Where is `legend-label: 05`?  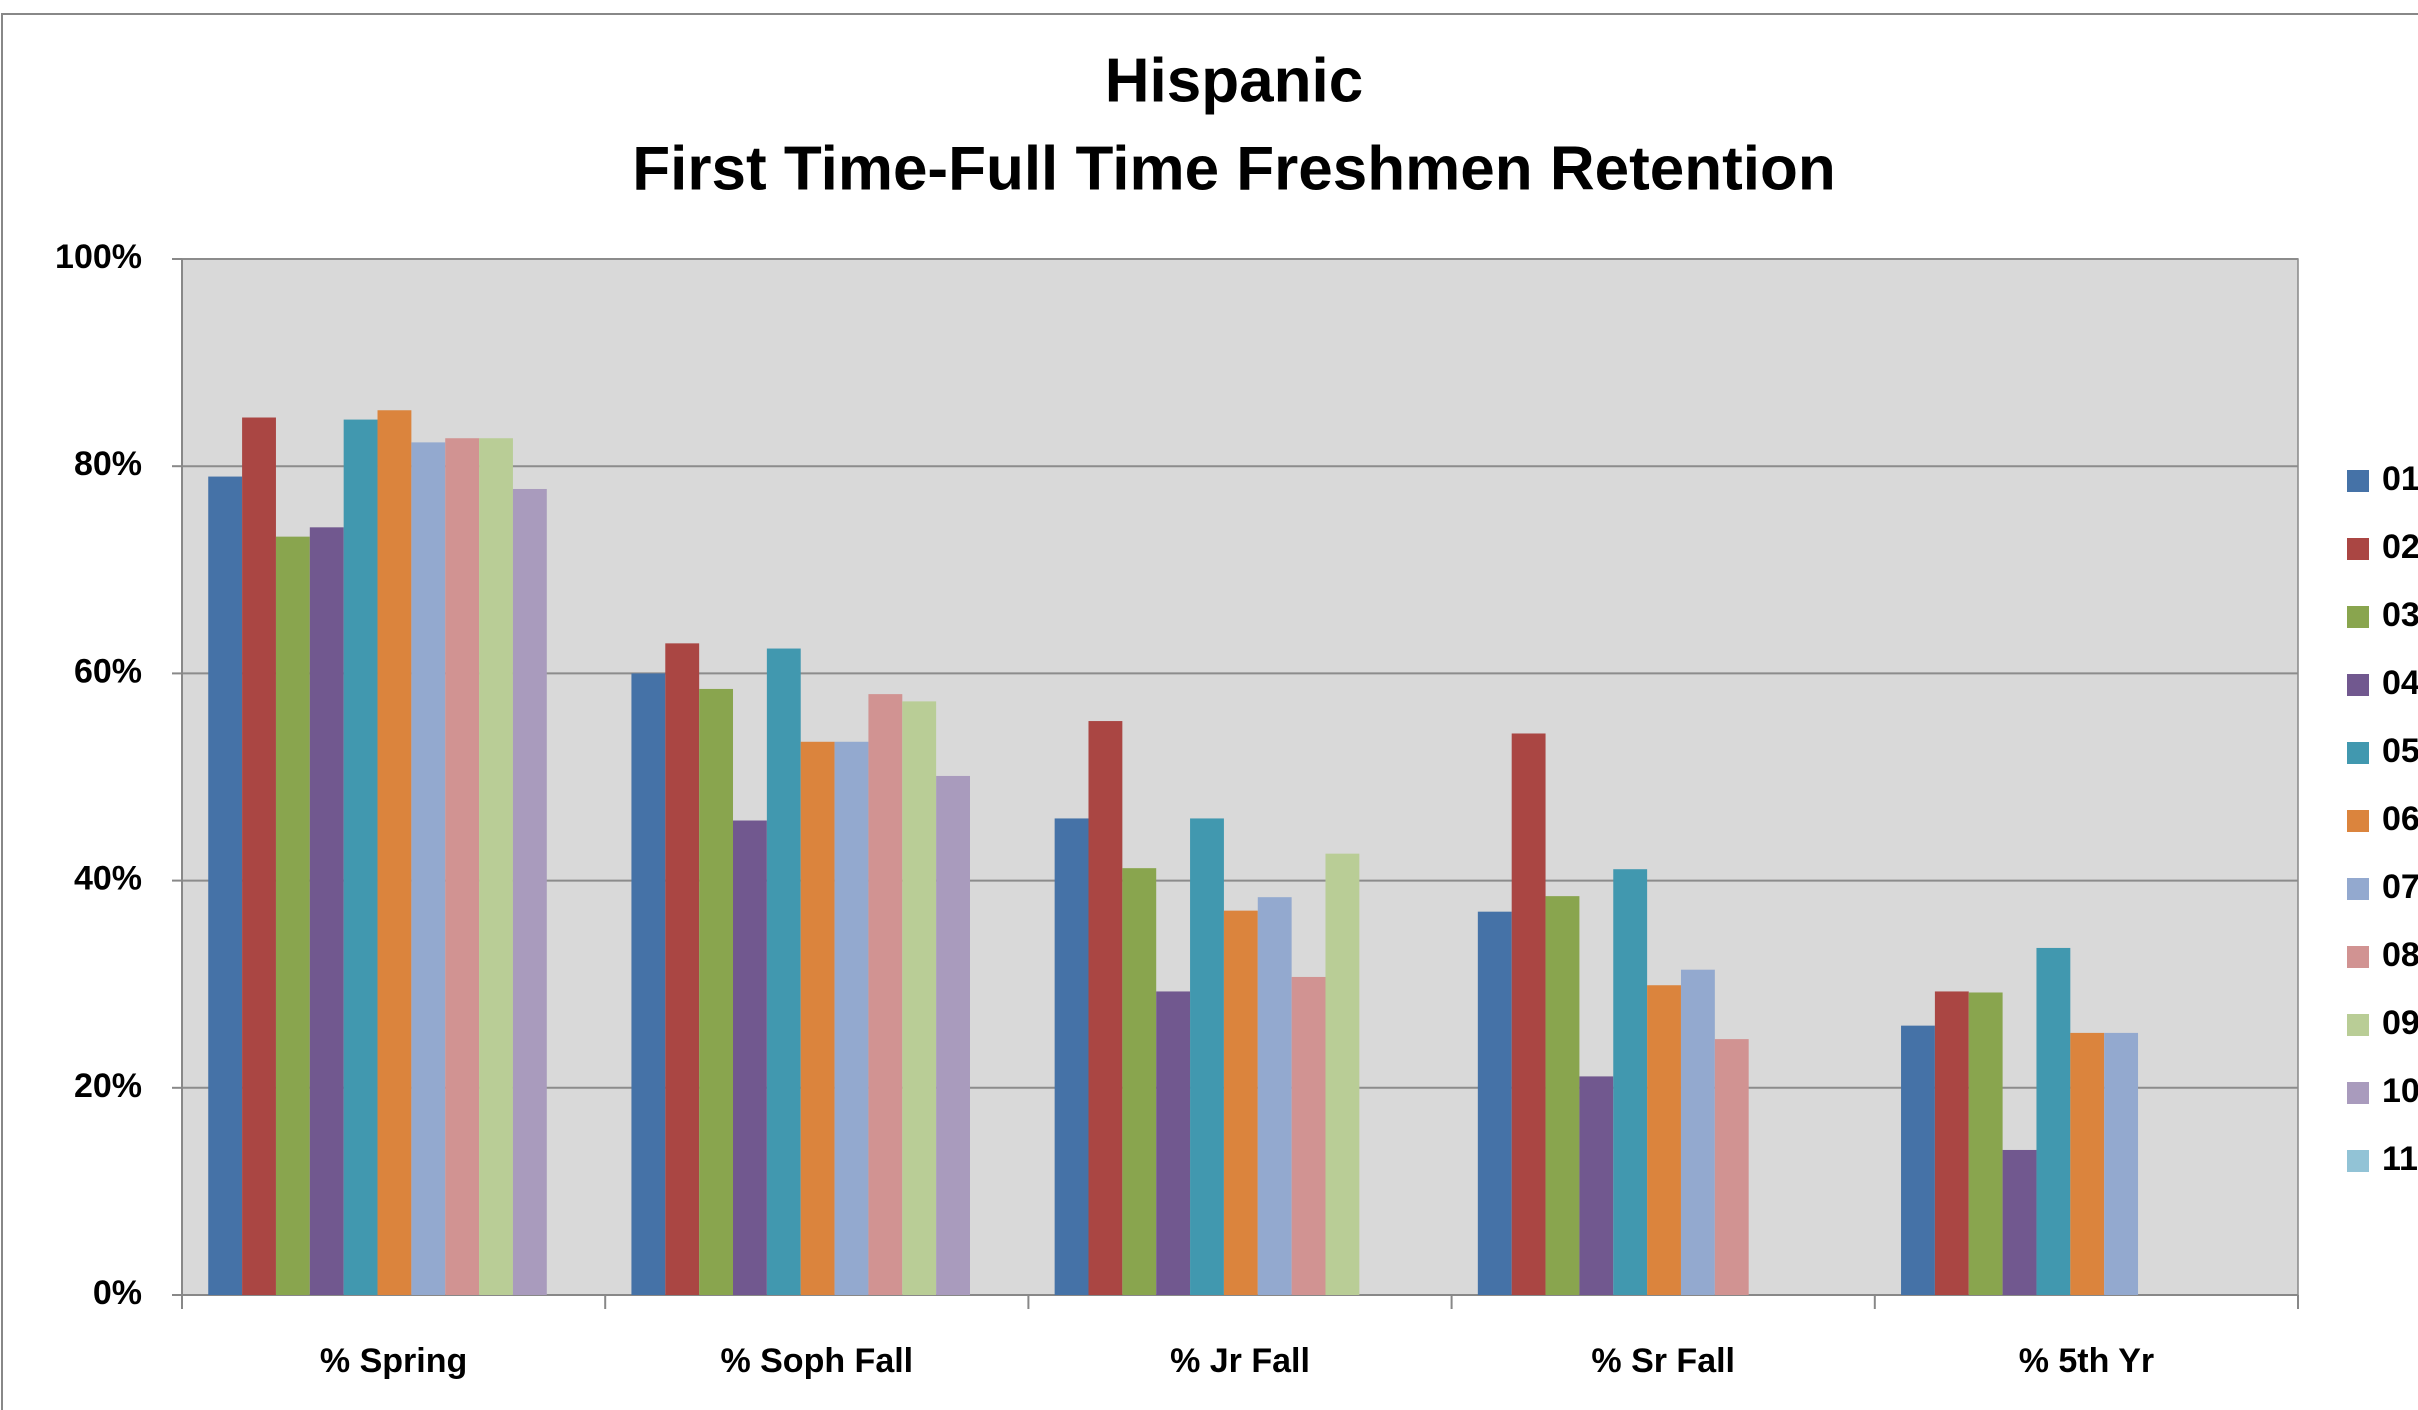 legend-label: 05 is located at coordinates (2400, 751).